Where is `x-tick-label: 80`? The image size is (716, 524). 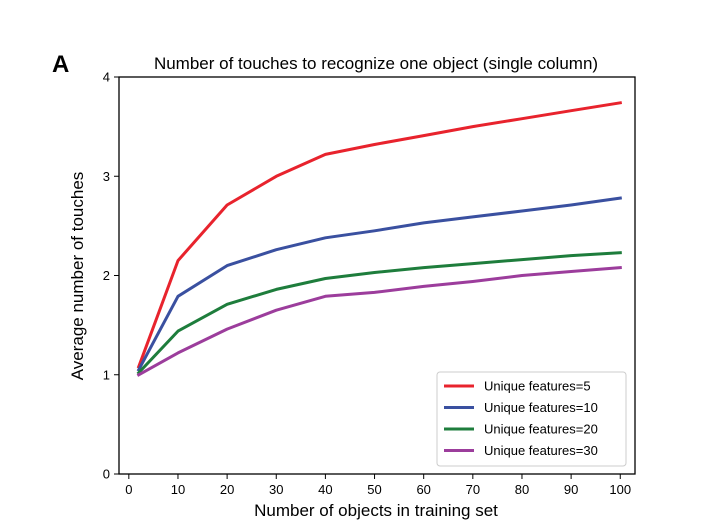 x-tick-label: 80 is located at coordinates (522, 489).